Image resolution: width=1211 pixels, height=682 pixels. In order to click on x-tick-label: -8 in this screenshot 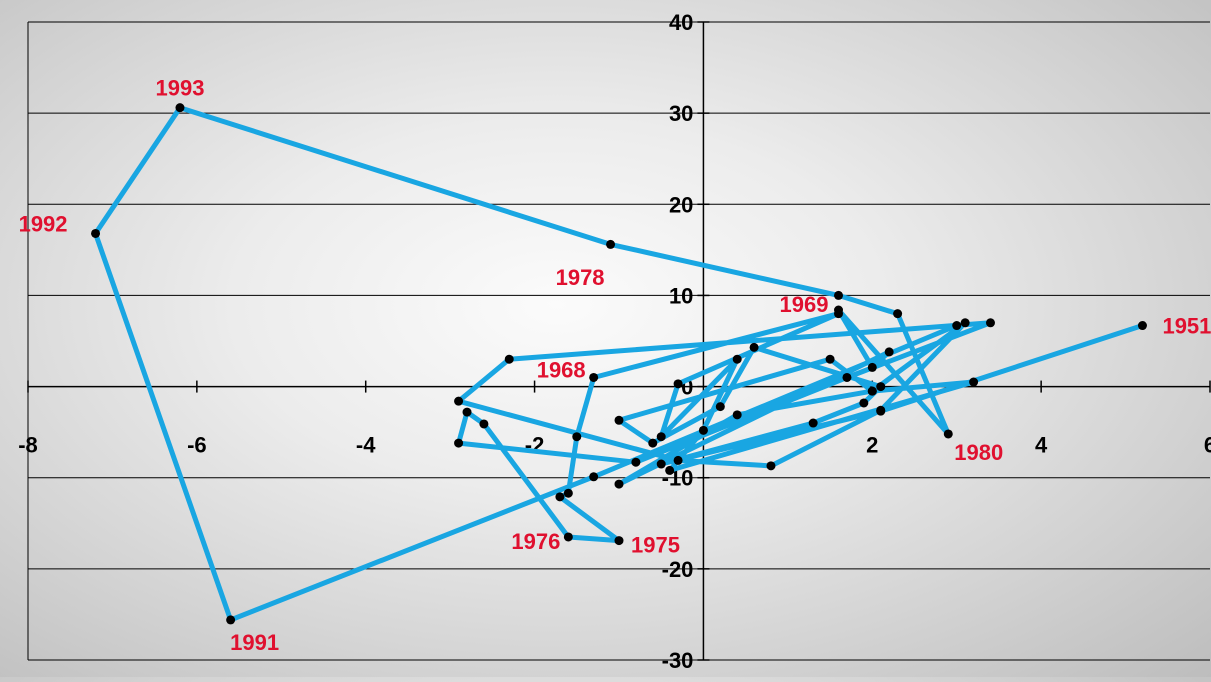, I will do `click(28, 445)`.